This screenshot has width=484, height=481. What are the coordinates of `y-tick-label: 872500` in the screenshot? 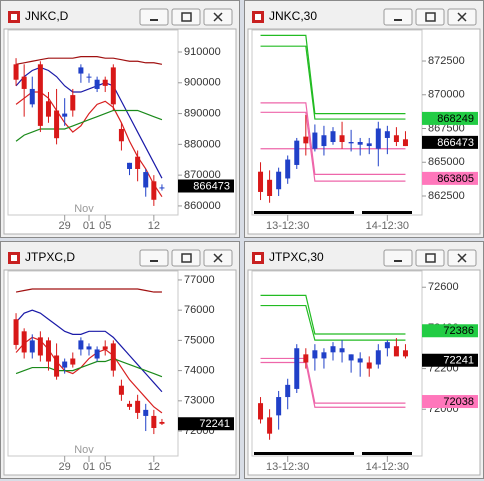 It's located at (446, 61).